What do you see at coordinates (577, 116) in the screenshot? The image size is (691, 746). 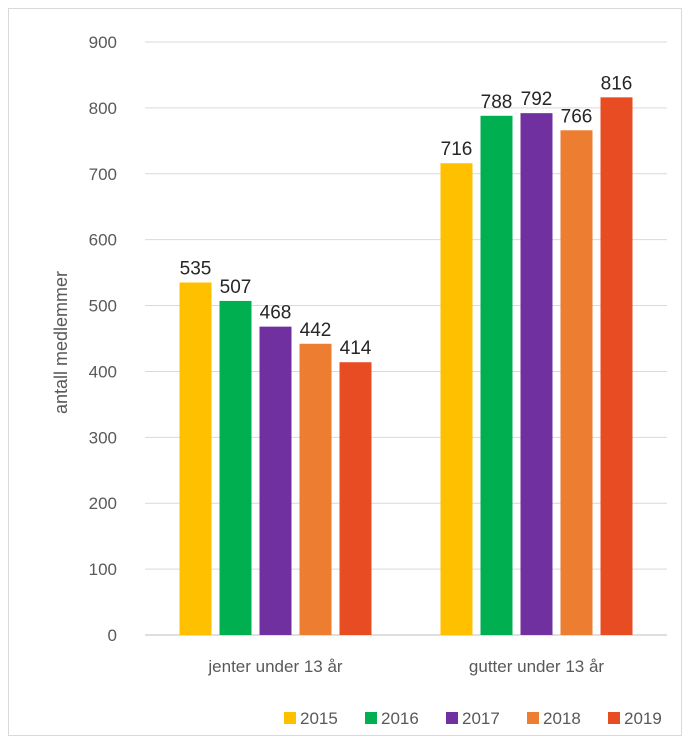 I see `data-label-gutter-2018: 766` at bounding box center [577, 116].